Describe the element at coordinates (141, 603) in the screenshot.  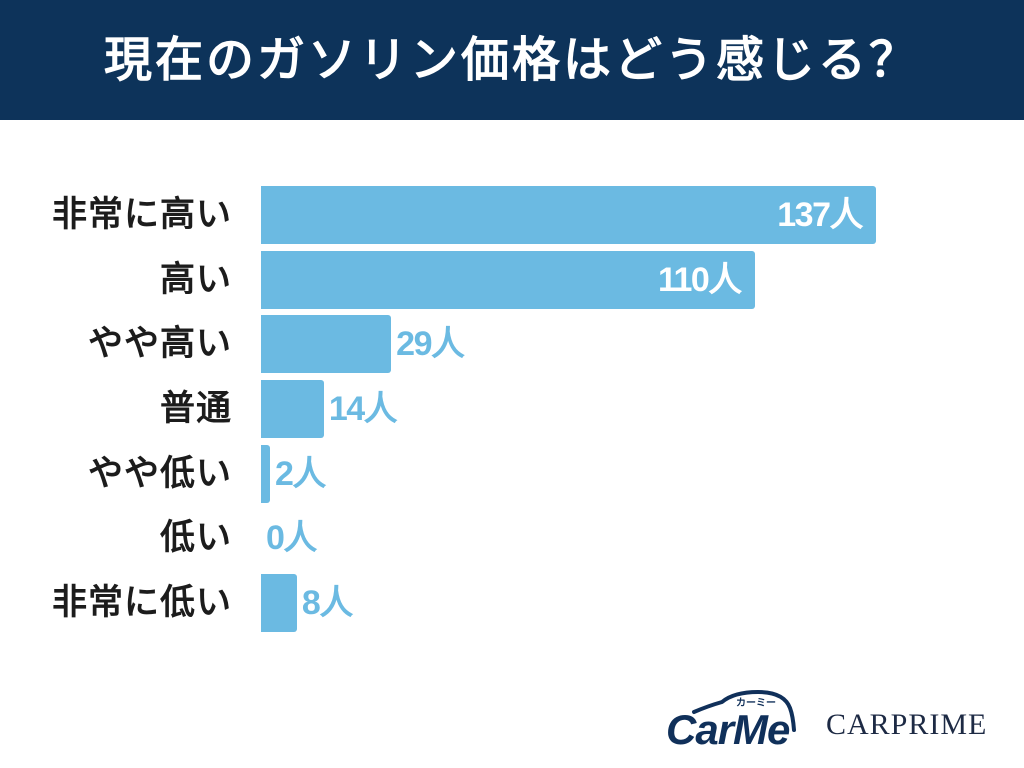
I see `category-label: 非常に低い` at that location.